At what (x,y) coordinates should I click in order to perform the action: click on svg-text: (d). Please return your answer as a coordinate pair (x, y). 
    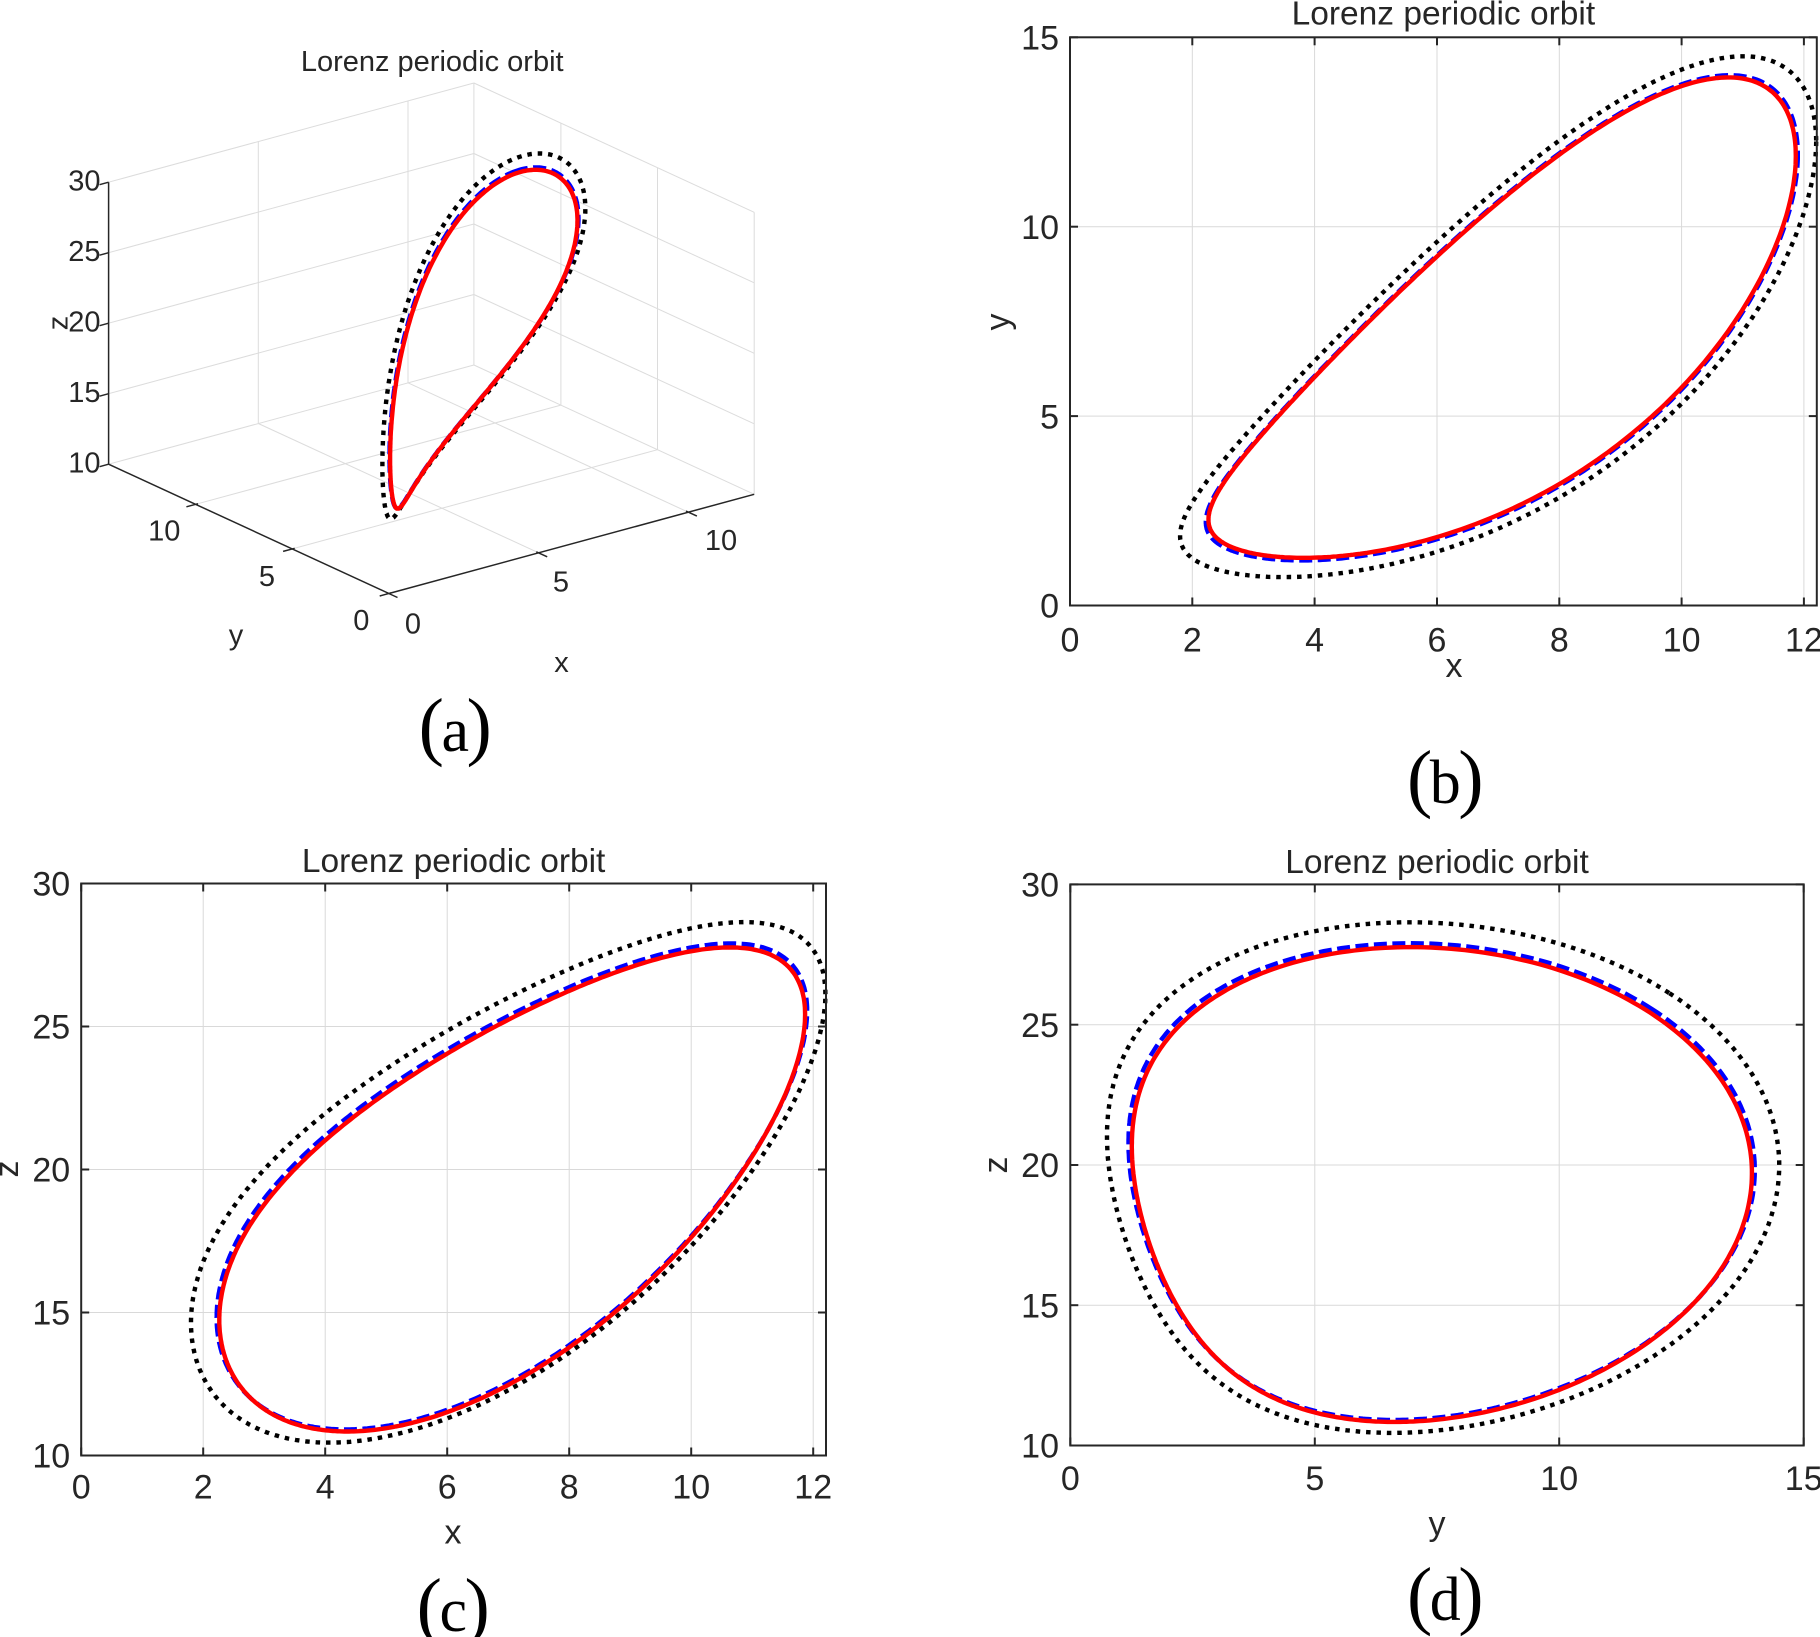
    Looking at the image, I should click on (1444, 1595).